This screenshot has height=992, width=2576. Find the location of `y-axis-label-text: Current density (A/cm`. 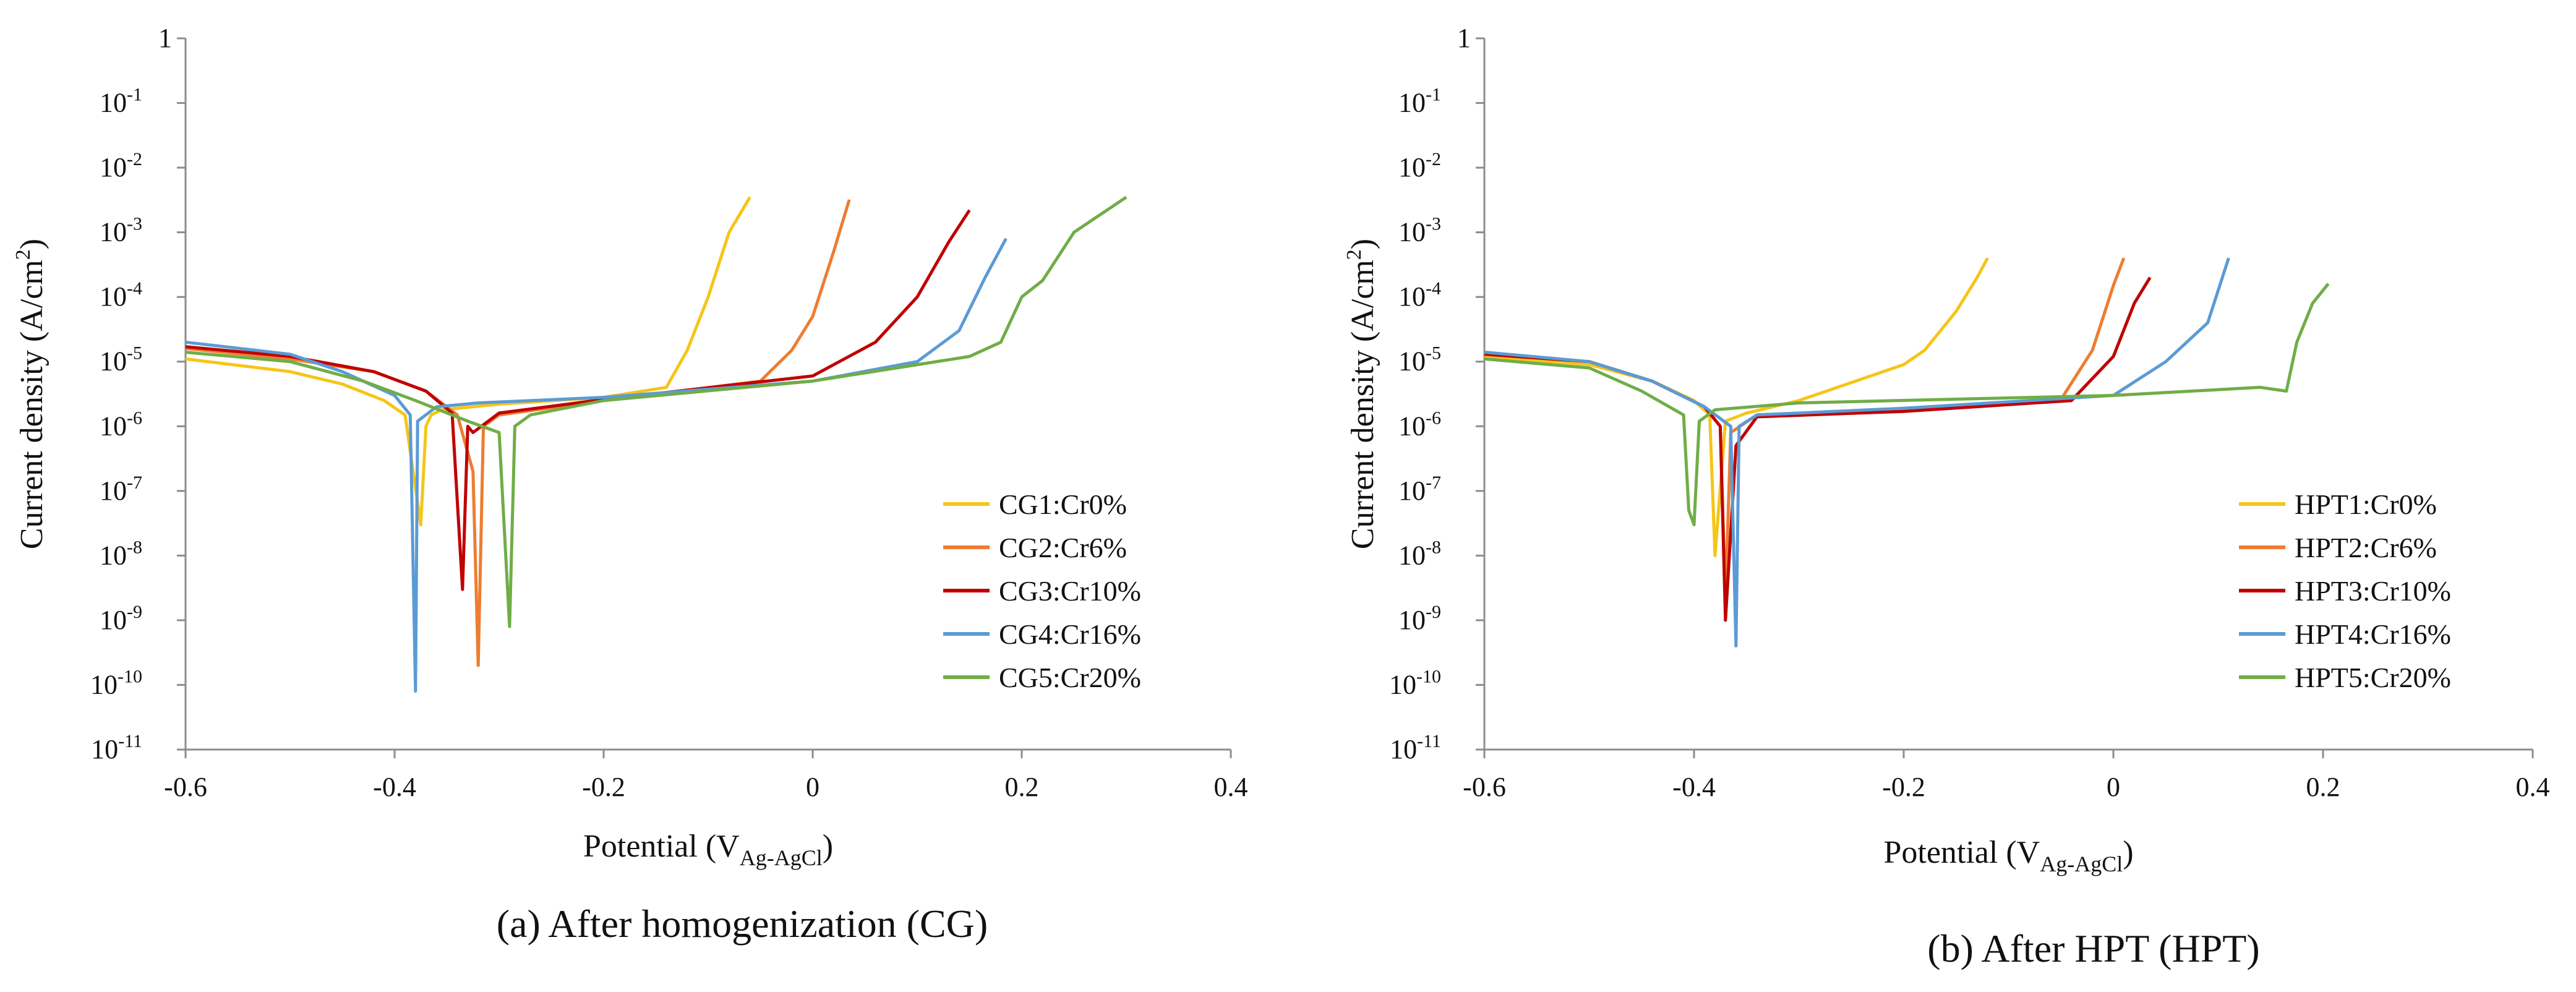

y-axis-label-text: Current density (A/cm is located at coordinates (32, 404).